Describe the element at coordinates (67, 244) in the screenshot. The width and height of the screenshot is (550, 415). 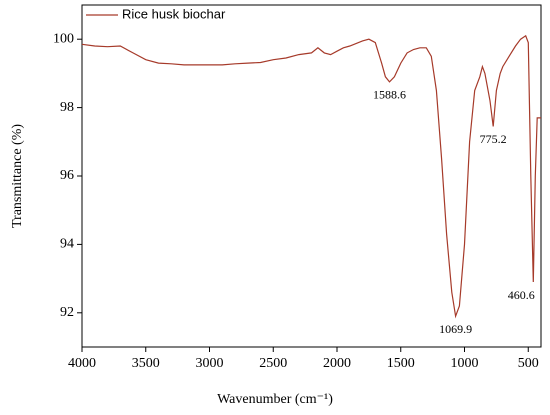
I see `y-tick-label: 94` at that location.